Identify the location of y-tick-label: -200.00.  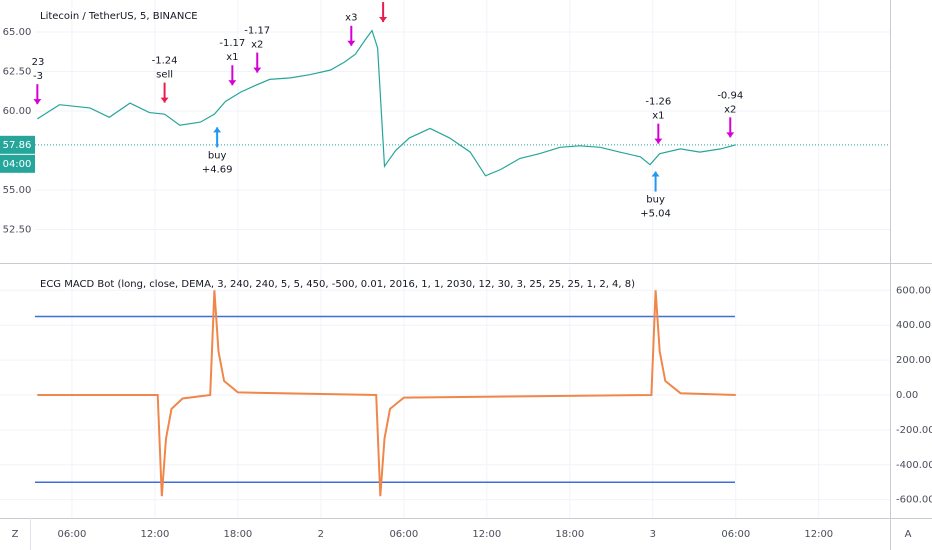
(914, 430).